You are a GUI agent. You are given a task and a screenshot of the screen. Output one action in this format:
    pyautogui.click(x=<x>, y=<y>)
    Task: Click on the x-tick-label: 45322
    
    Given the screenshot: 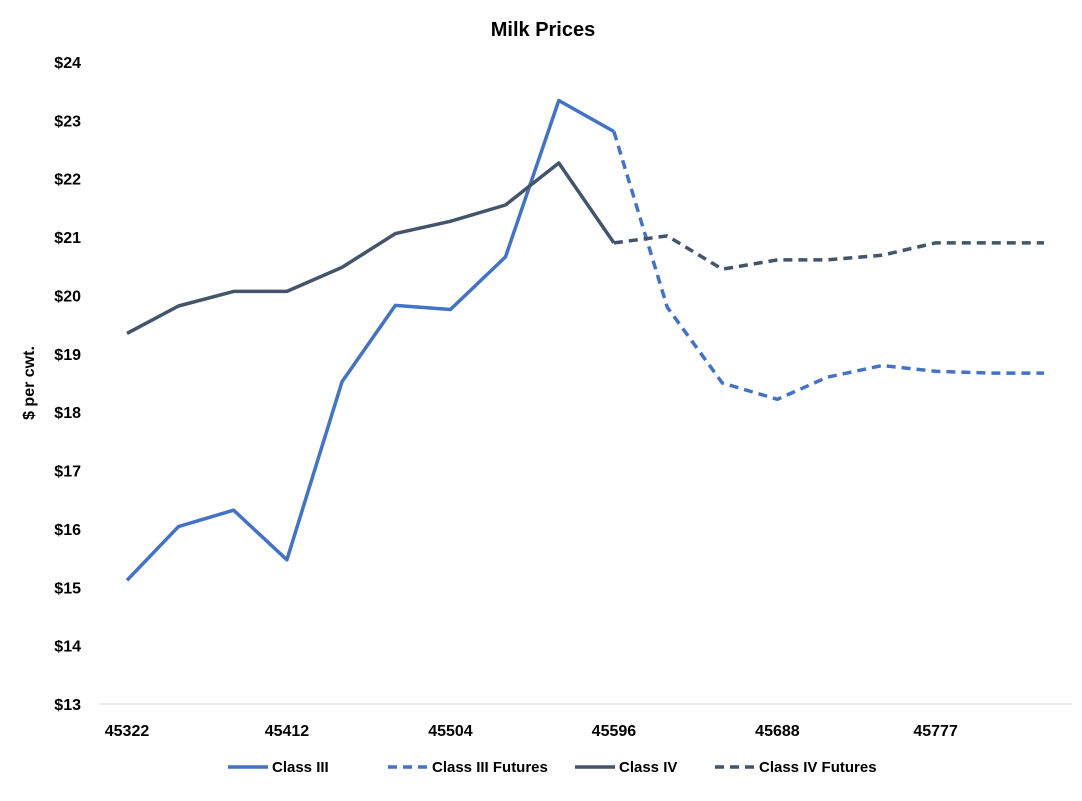 What is the action you would take?
    pyautogui.click(x=127, y=731)
    